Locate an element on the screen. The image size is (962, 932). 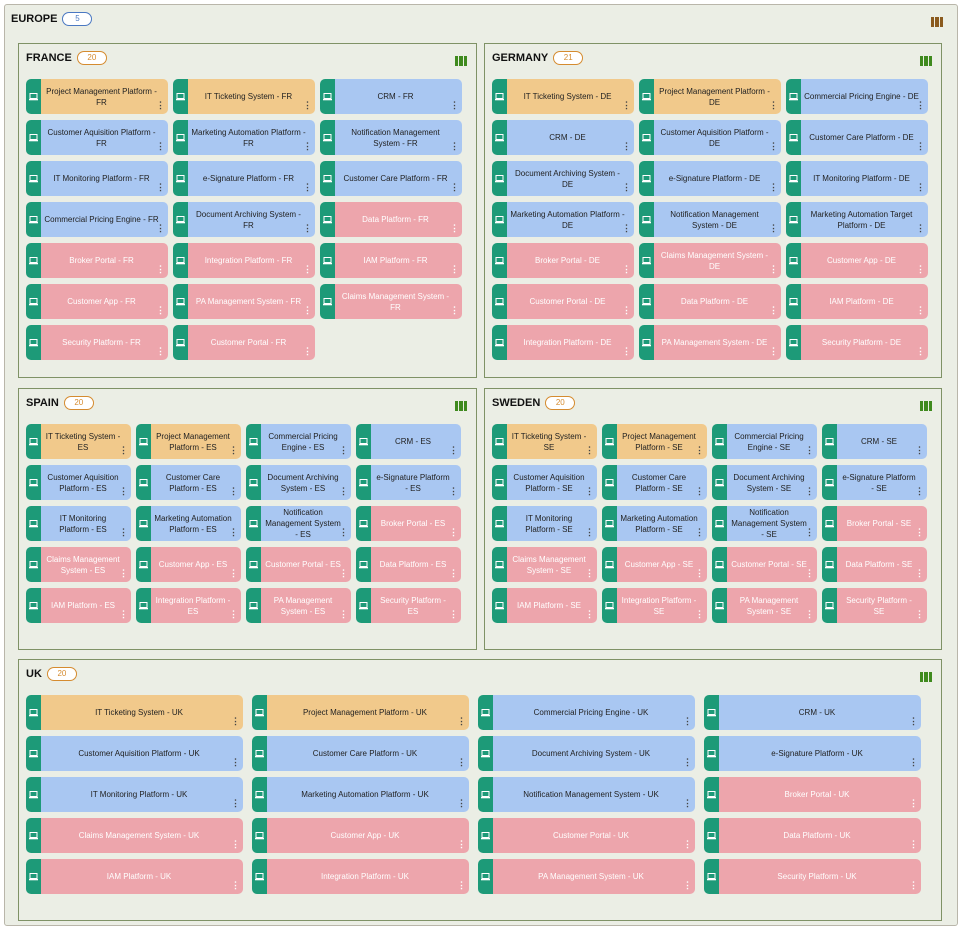
app-card: Claims Management System - ES ⋮ is located at coordinates (78, 564).